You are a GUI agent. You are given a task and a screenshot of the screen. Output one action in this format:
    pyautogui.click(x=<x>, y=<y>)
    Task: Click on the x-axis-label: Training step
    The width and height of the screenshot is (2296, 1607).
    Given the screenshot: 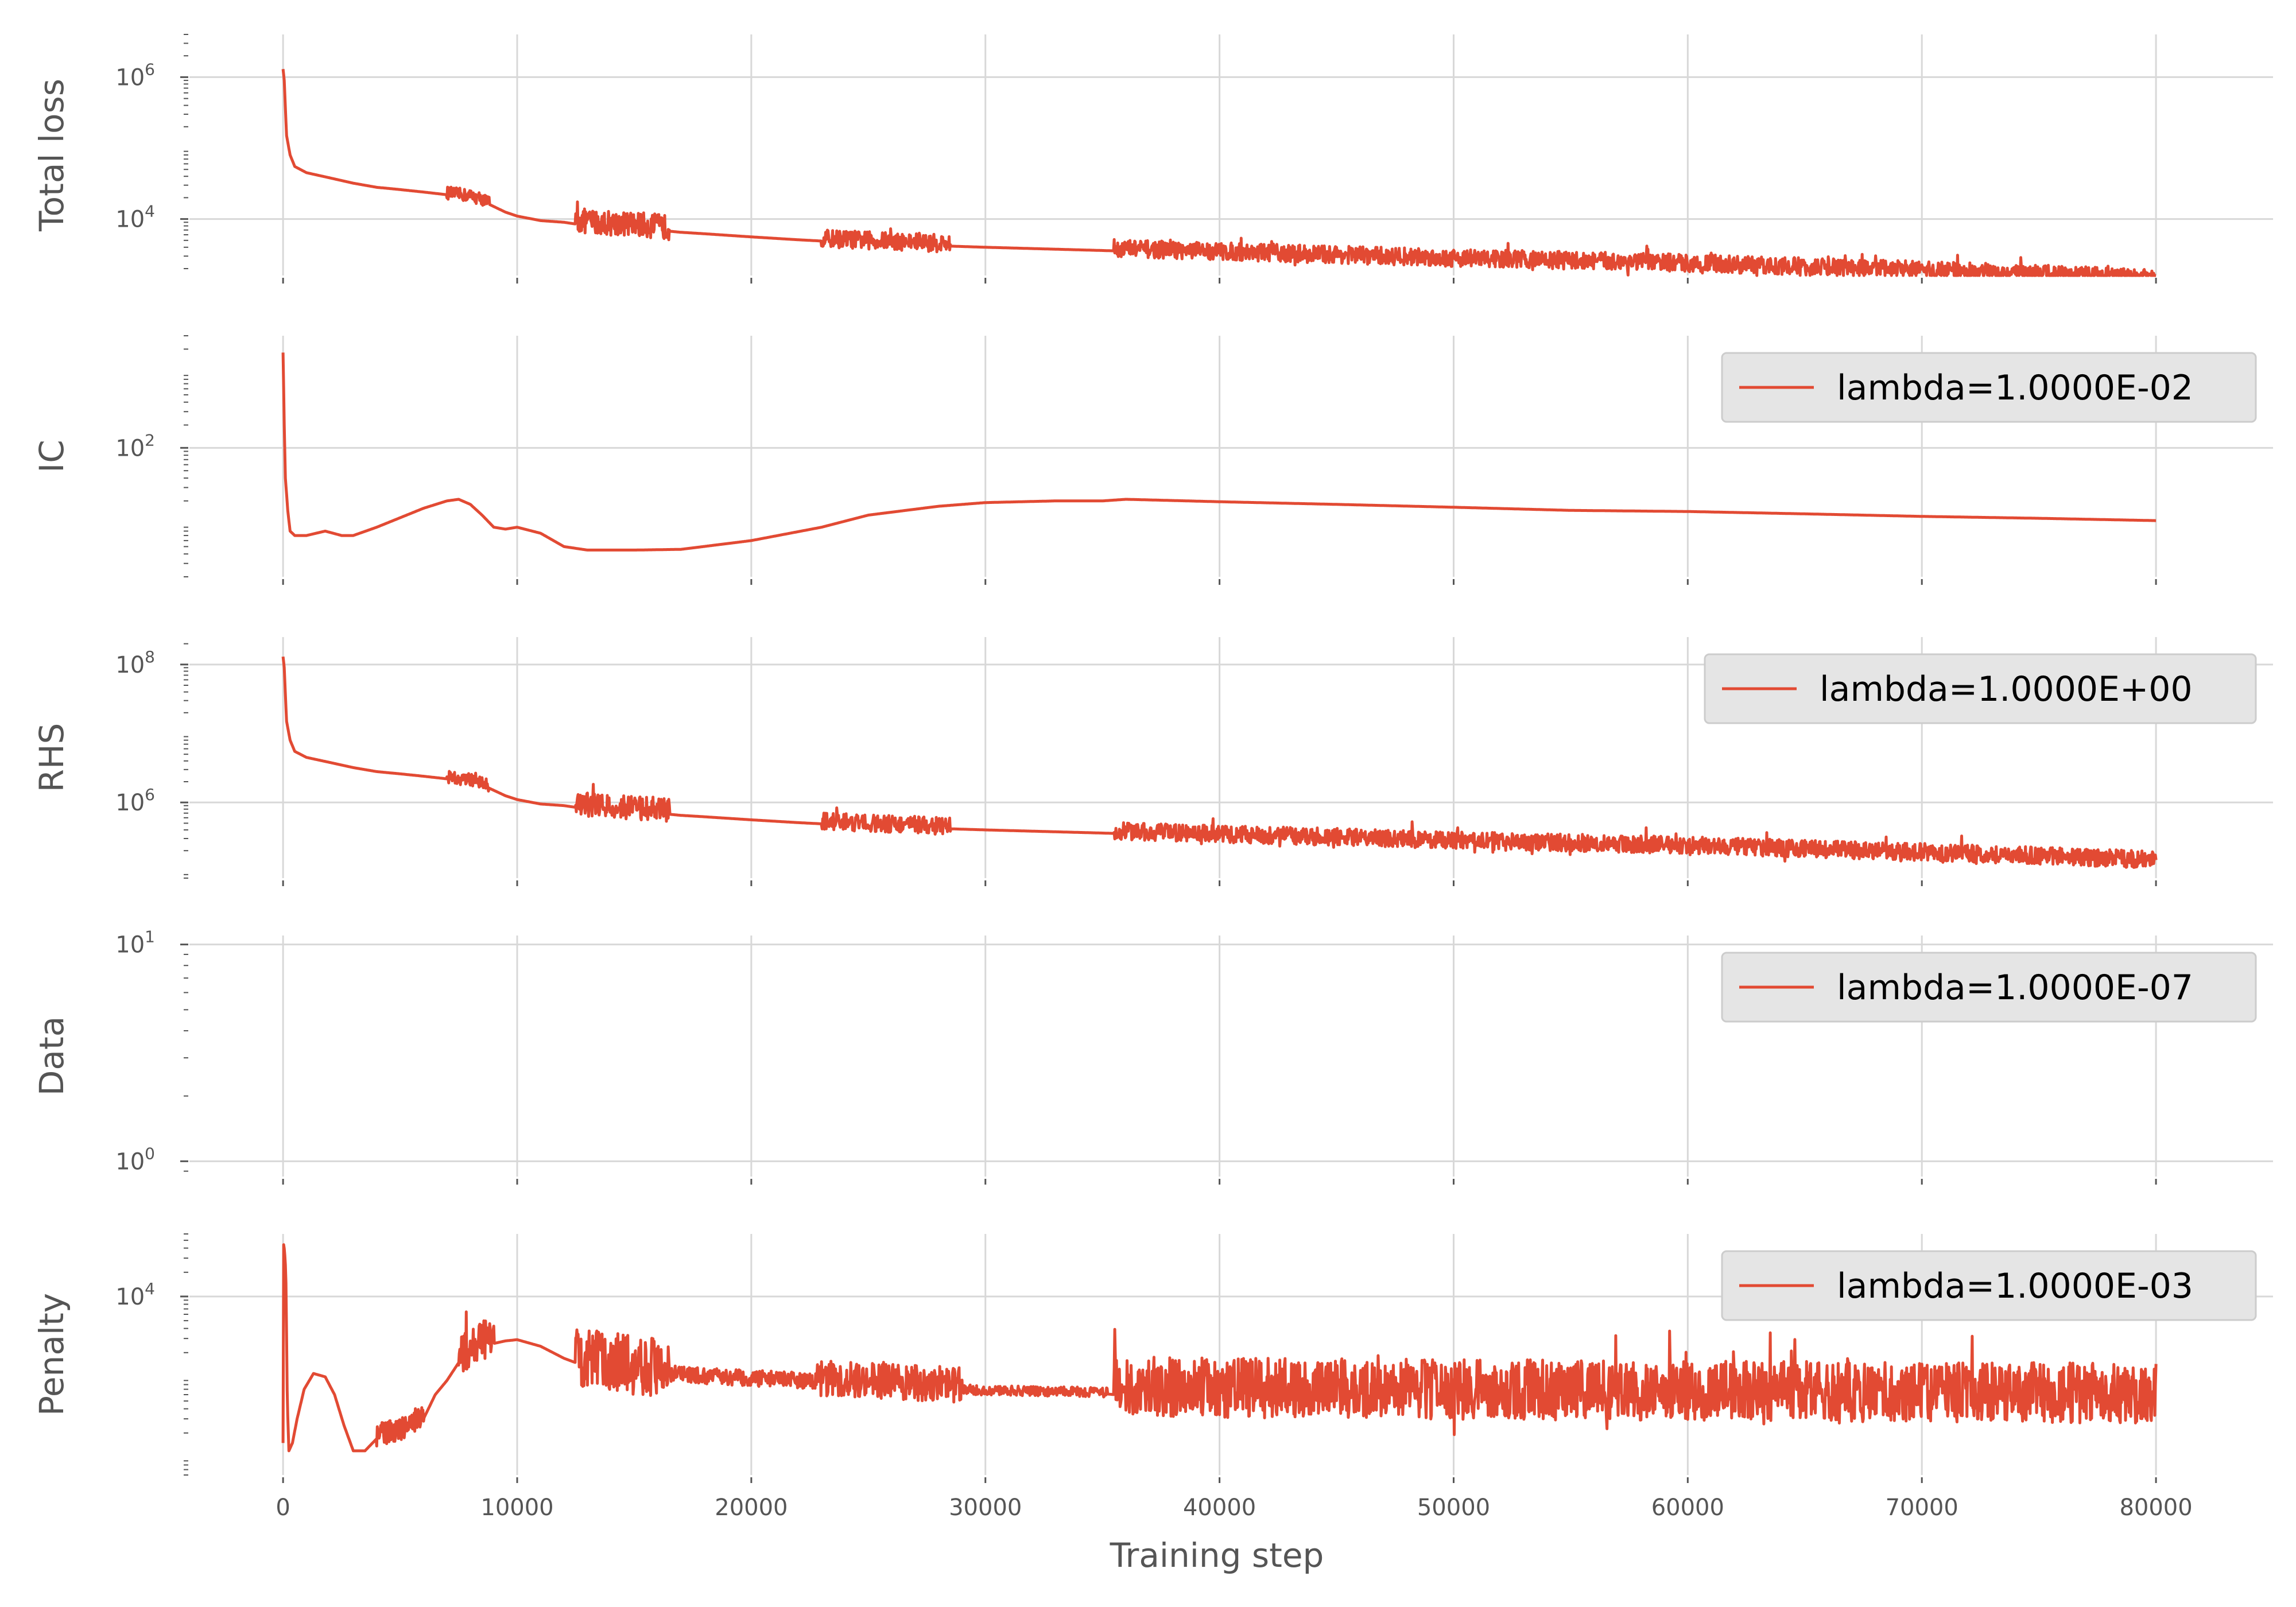 What is the action you would take?
    pyautogui.click(x=1217, y=1556)
    